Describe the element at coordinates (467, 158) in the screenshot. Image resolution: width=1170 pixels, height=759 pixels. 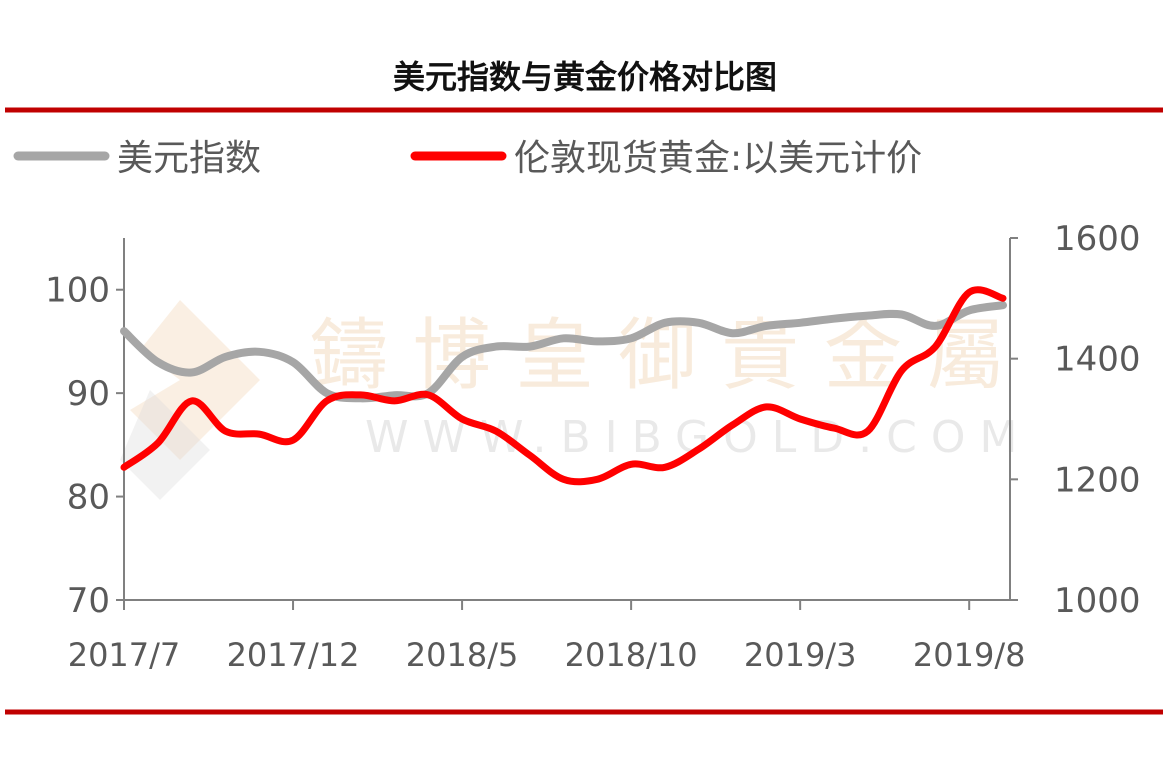
I see `legend: 美元指数 伦敦现货黄金:以美元计价` at that location.